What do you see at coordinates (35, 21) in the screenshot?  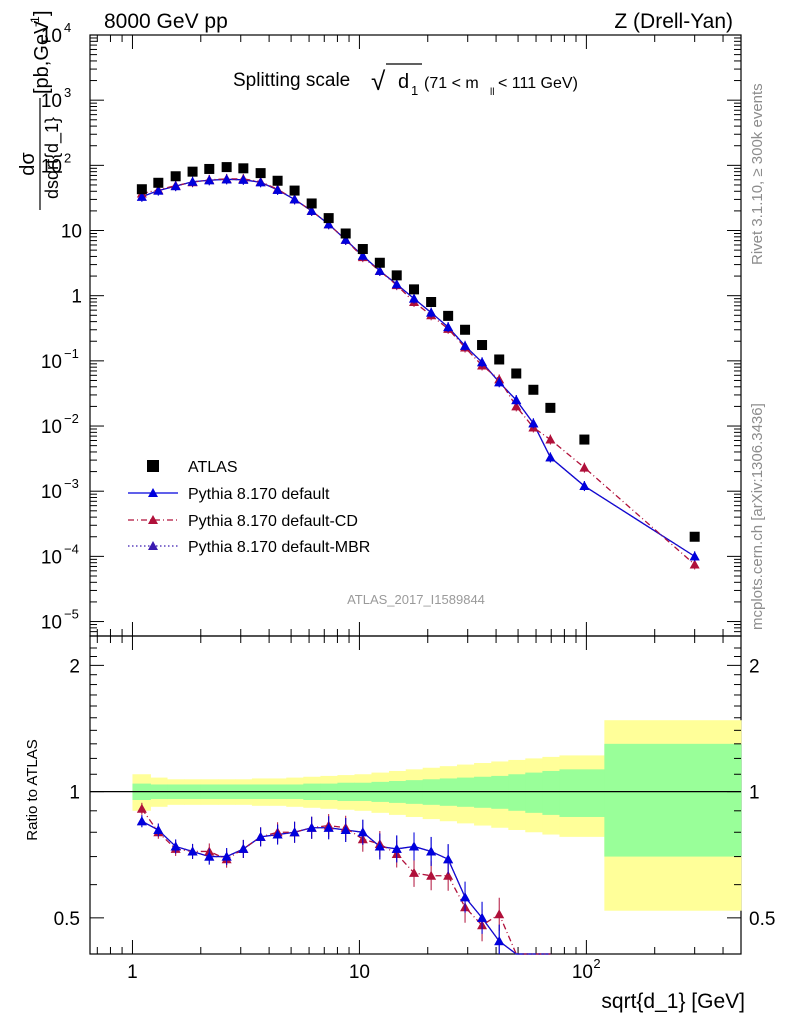 I see `ylabel-units-sup: -1` at bounding box center [35, 21].